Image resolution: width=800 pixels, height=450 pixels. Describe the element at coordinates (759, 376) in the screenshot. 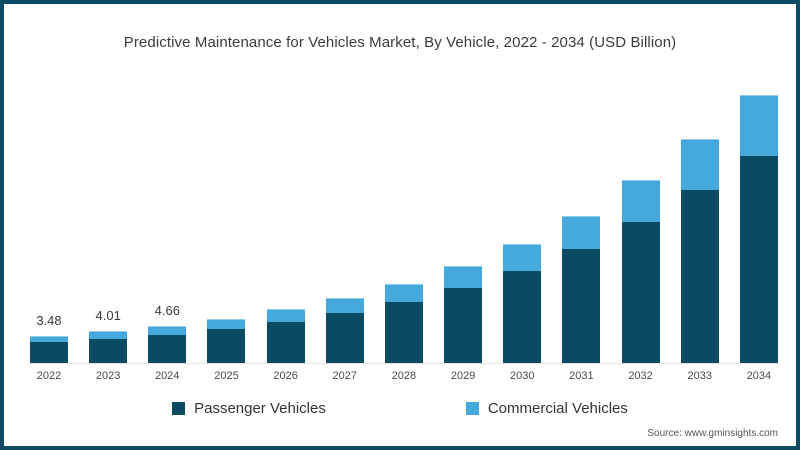

I see `x-axis-tick-2034: 2034` at that location.